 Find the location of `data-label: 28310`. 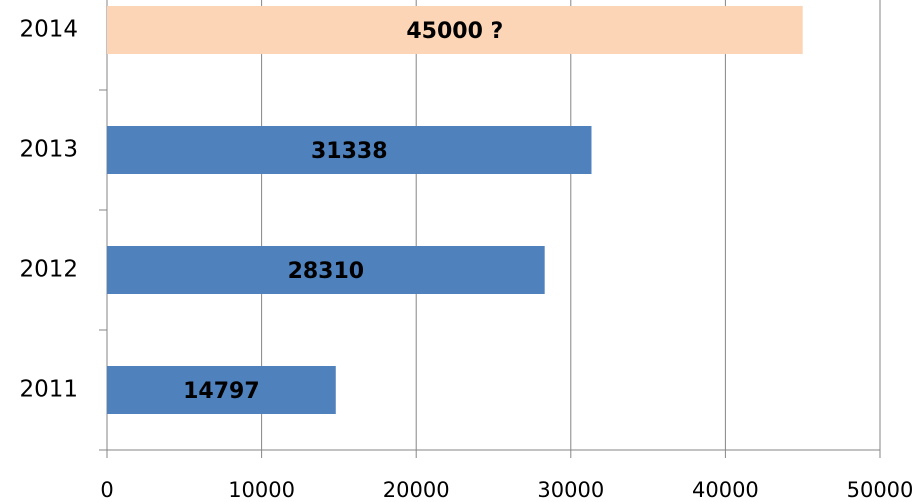

data-label: 28310 is located at coordinates (326, 271).